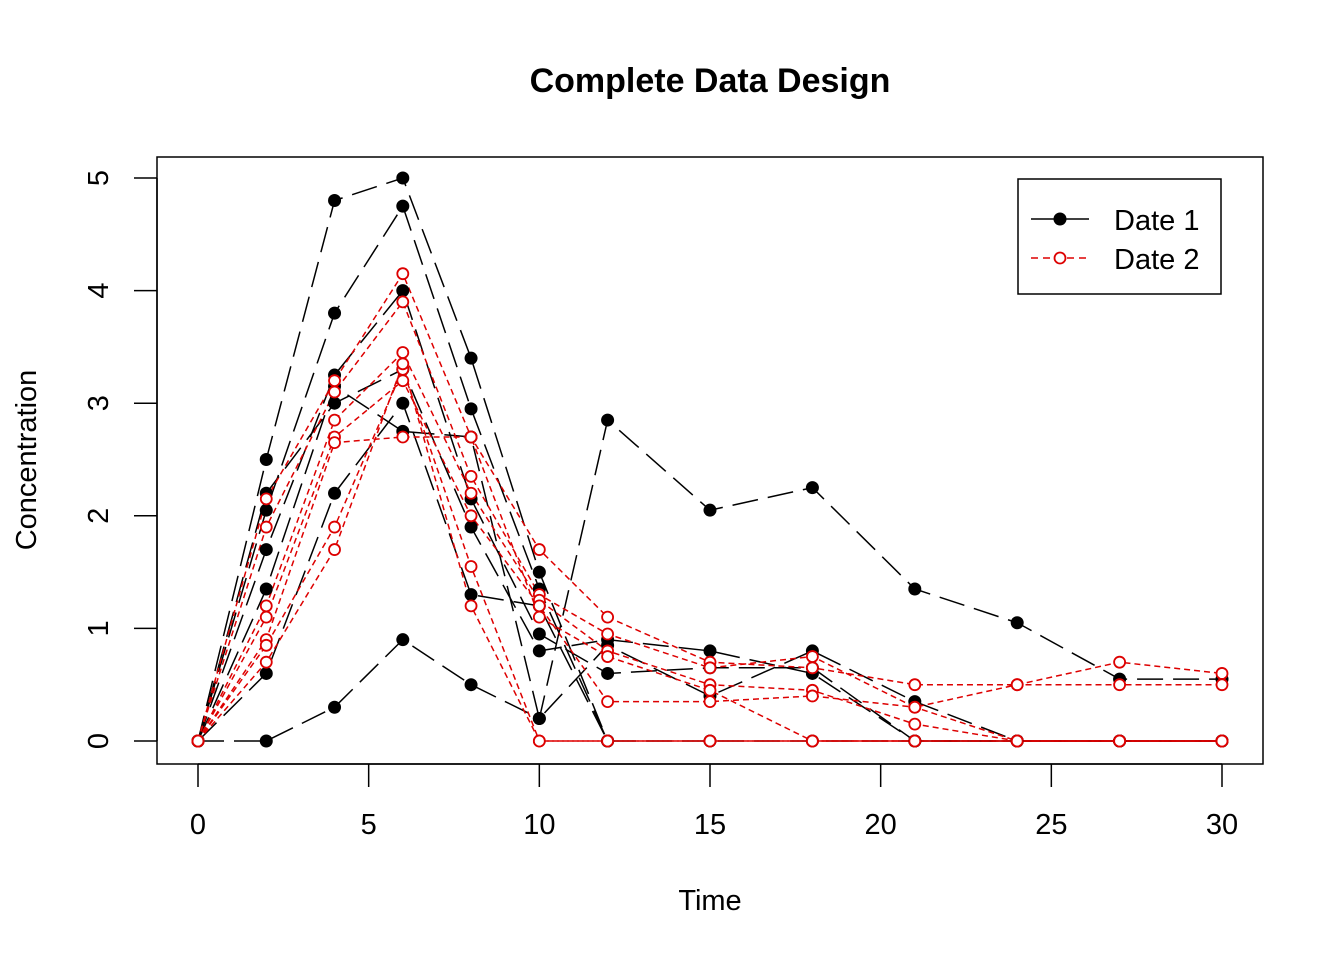  I want to click on x-tick-label: 10, so click(539, 825).